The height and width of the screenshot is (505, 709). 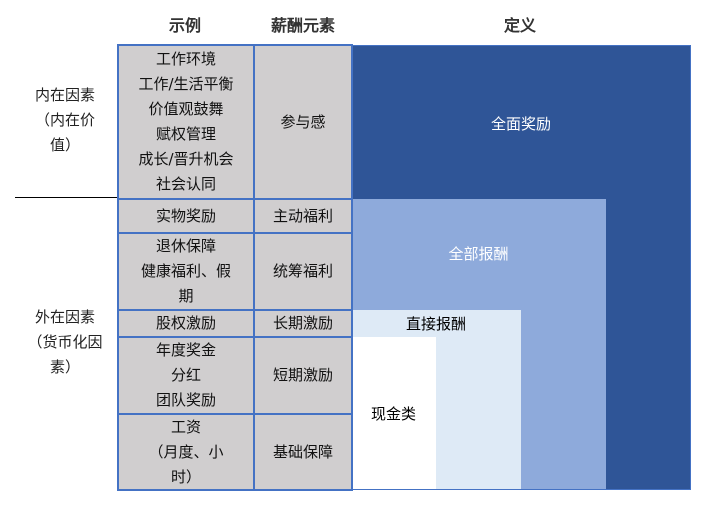 I want to click on examples-cell: 年度奖金 分红 团队奖励, so click(x=186, y=375).